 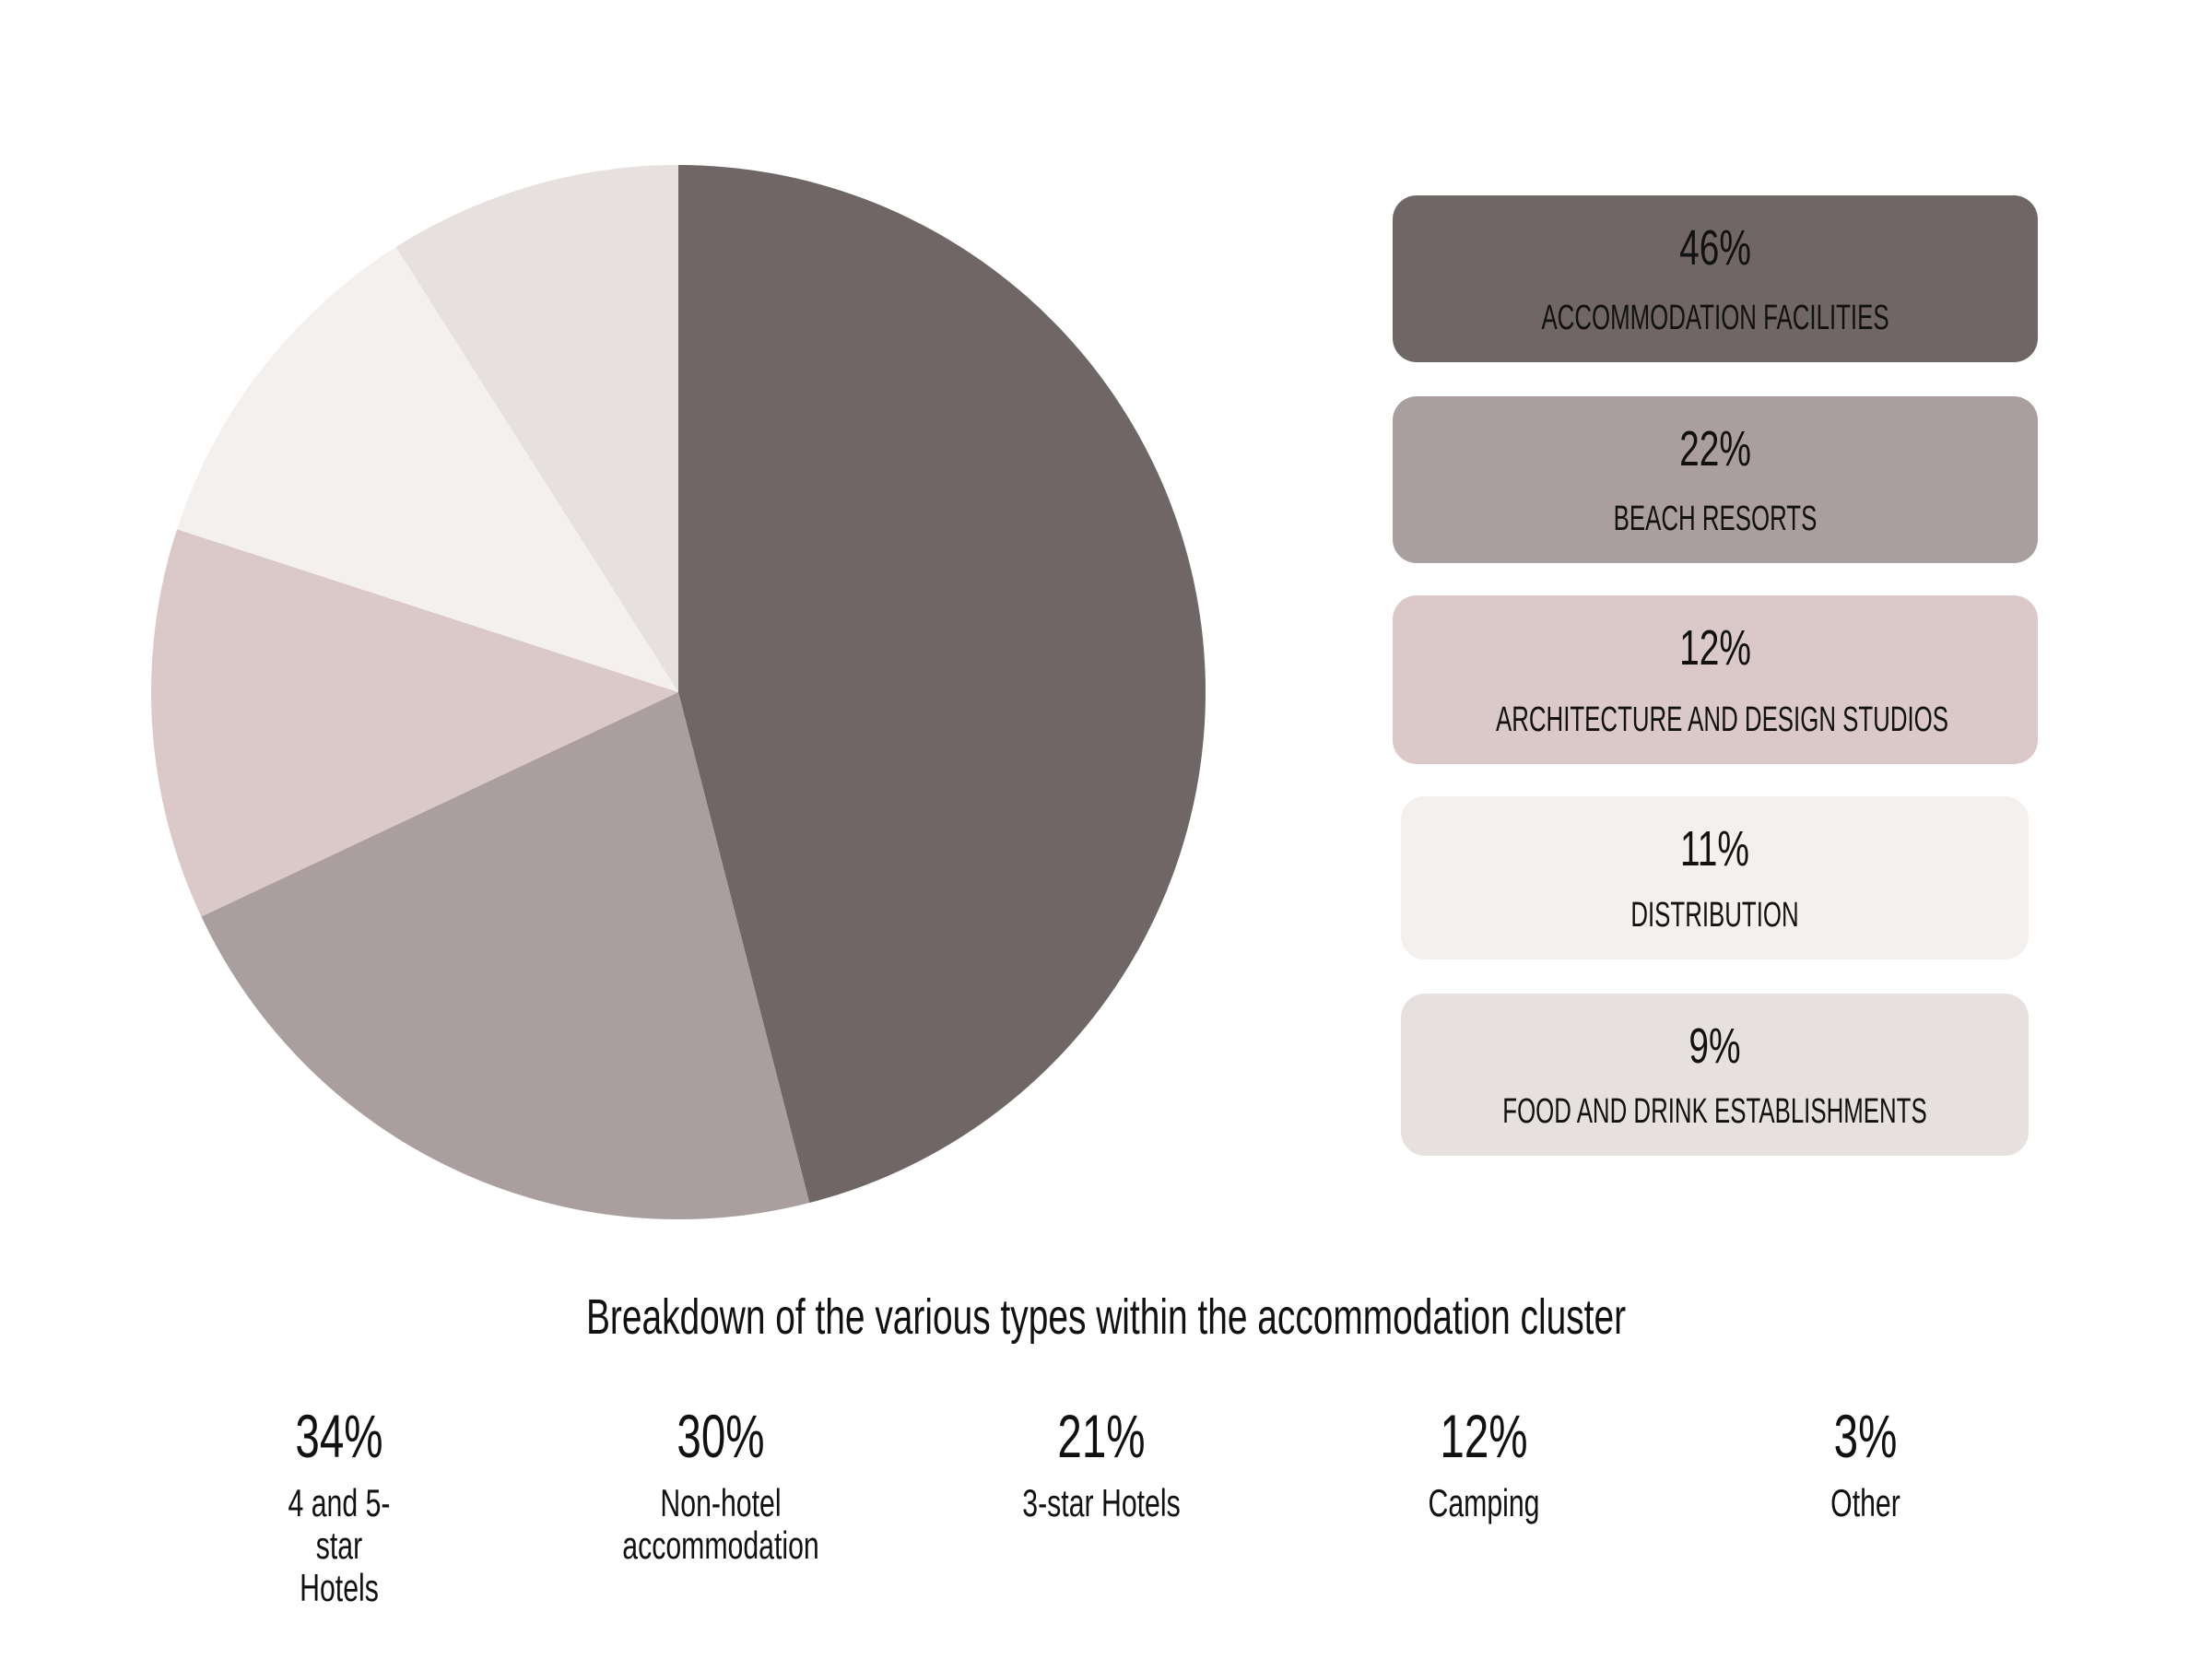 I want to click on legend-item: 12% ARCHITECTURE AND DESIGN STUDIOS, so click(x=1715, y=679).